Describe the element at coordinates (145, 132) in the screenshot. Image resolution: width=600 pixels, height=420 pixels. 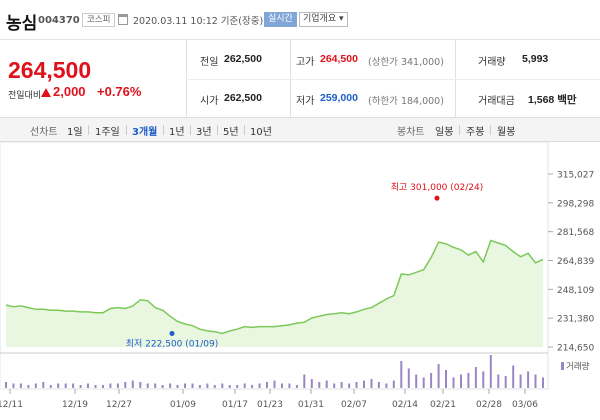
I see `period-3m: 3개월` at that location.